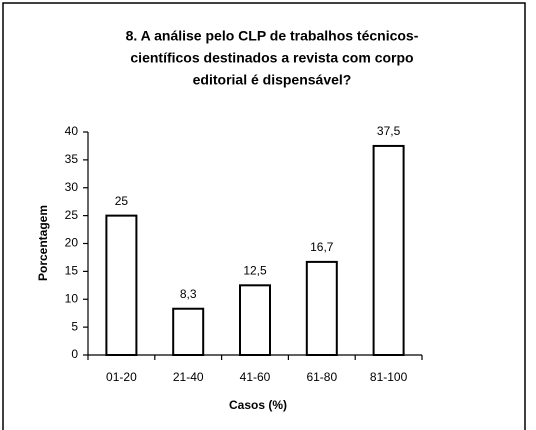  I want to click on data-label: 12,5, so click(255, 270).